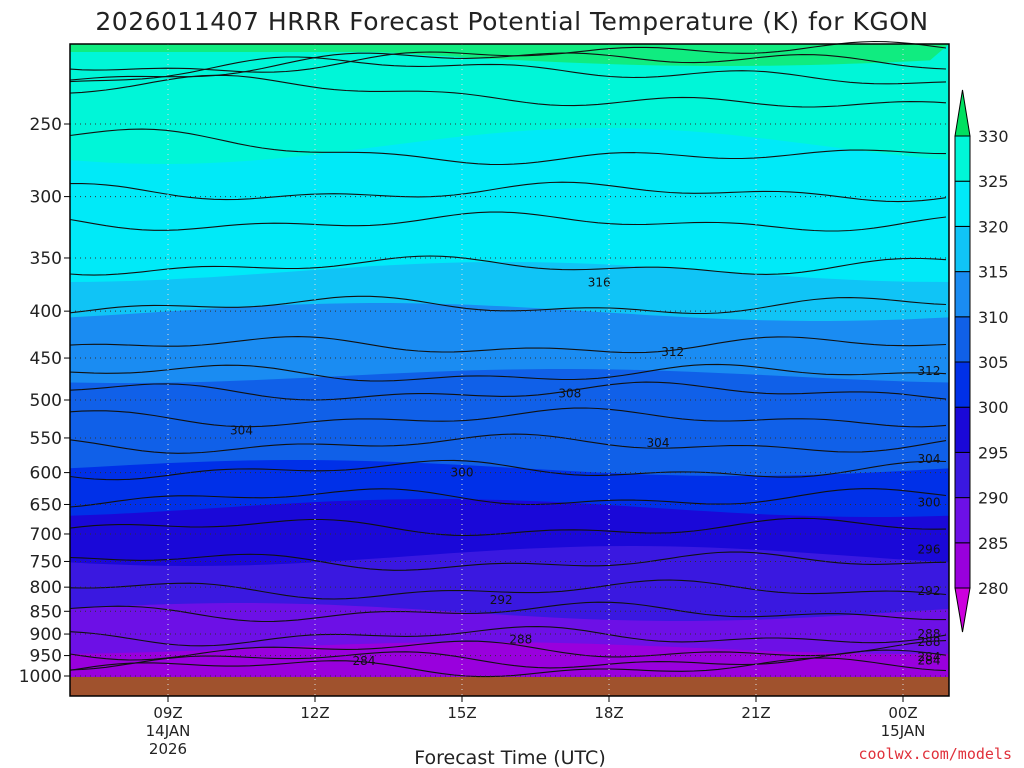 The height and width of the screenshot is (768, 1024). I want to click on colorbar-label: 310, so click(993, 317).